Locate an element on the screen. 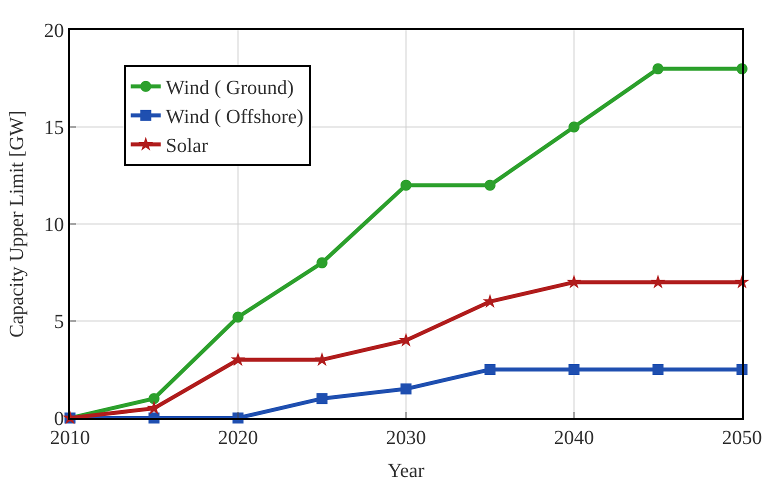  x-tick-label: 2040 is located at coordinates (574, 438).